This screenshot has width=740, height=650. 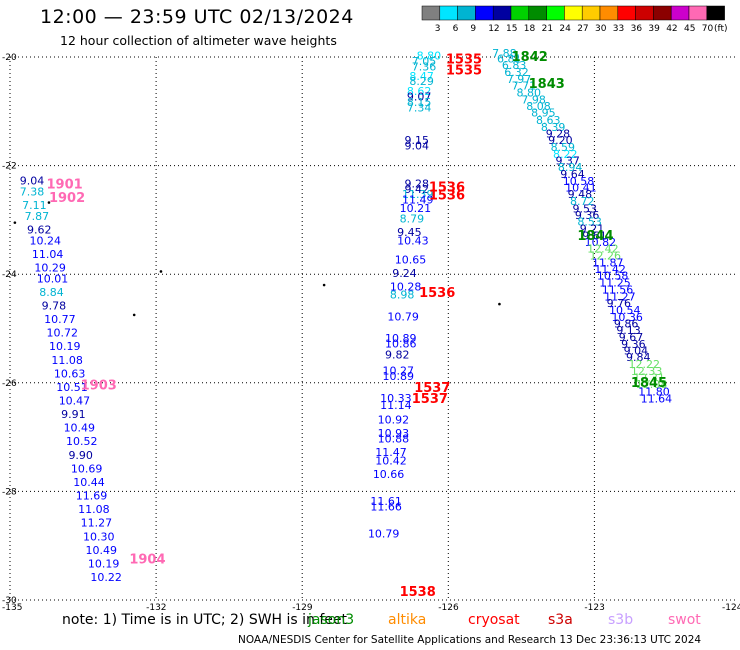 What do you see at coordinates (396, 398) in the screenshot?
I see `wave-height-value: 10.33` at bounding box center [396, 398].